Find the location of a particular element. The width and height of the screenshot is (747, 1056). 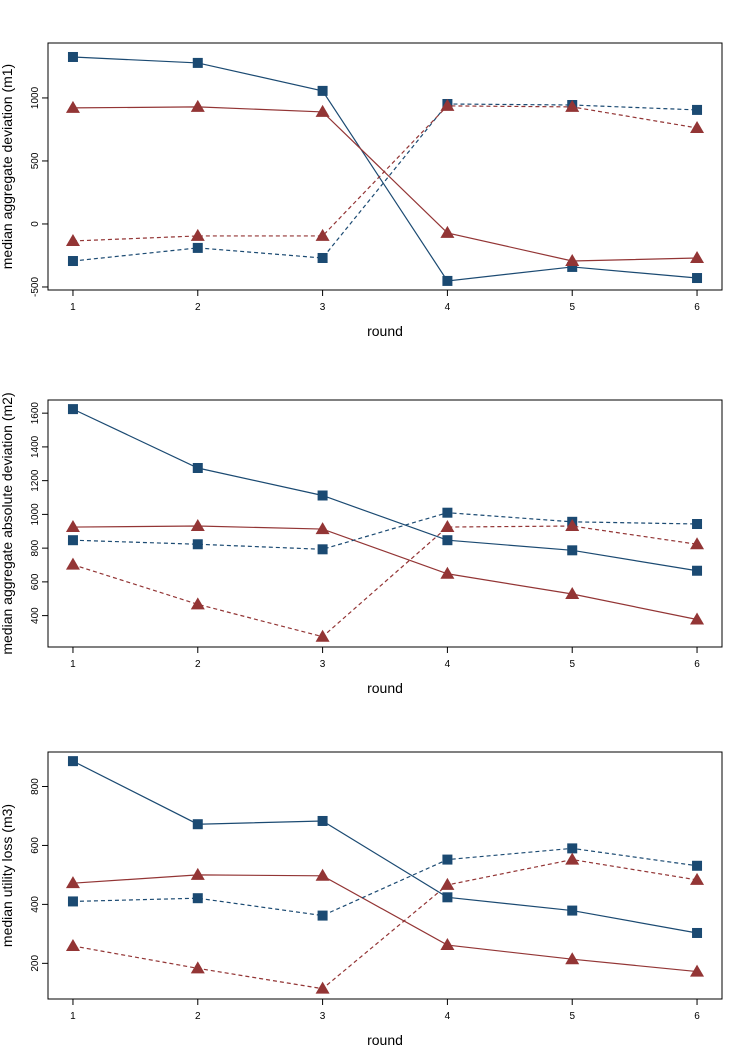

y-tick-label: 200 is located at coordinates (35, 963).